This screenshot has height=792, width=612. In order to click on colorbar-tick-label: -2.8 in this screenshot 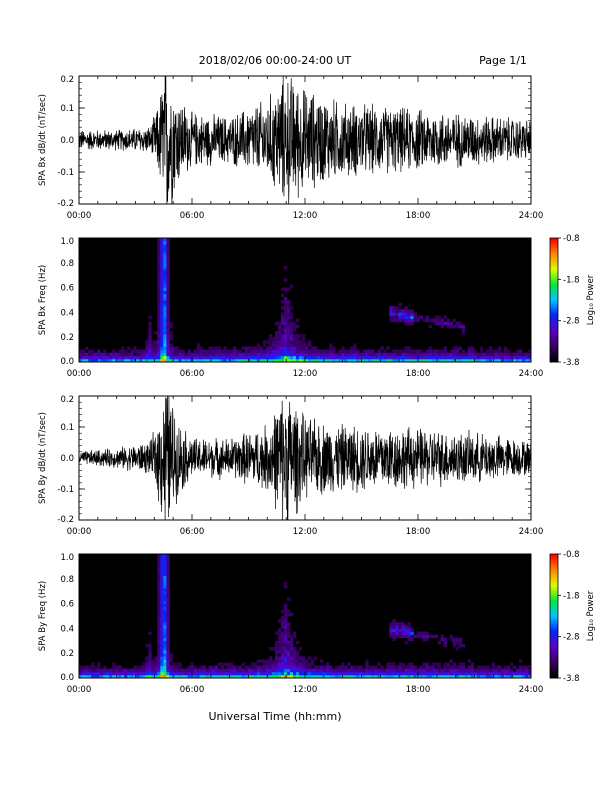, I will do `click(571, 638)`.